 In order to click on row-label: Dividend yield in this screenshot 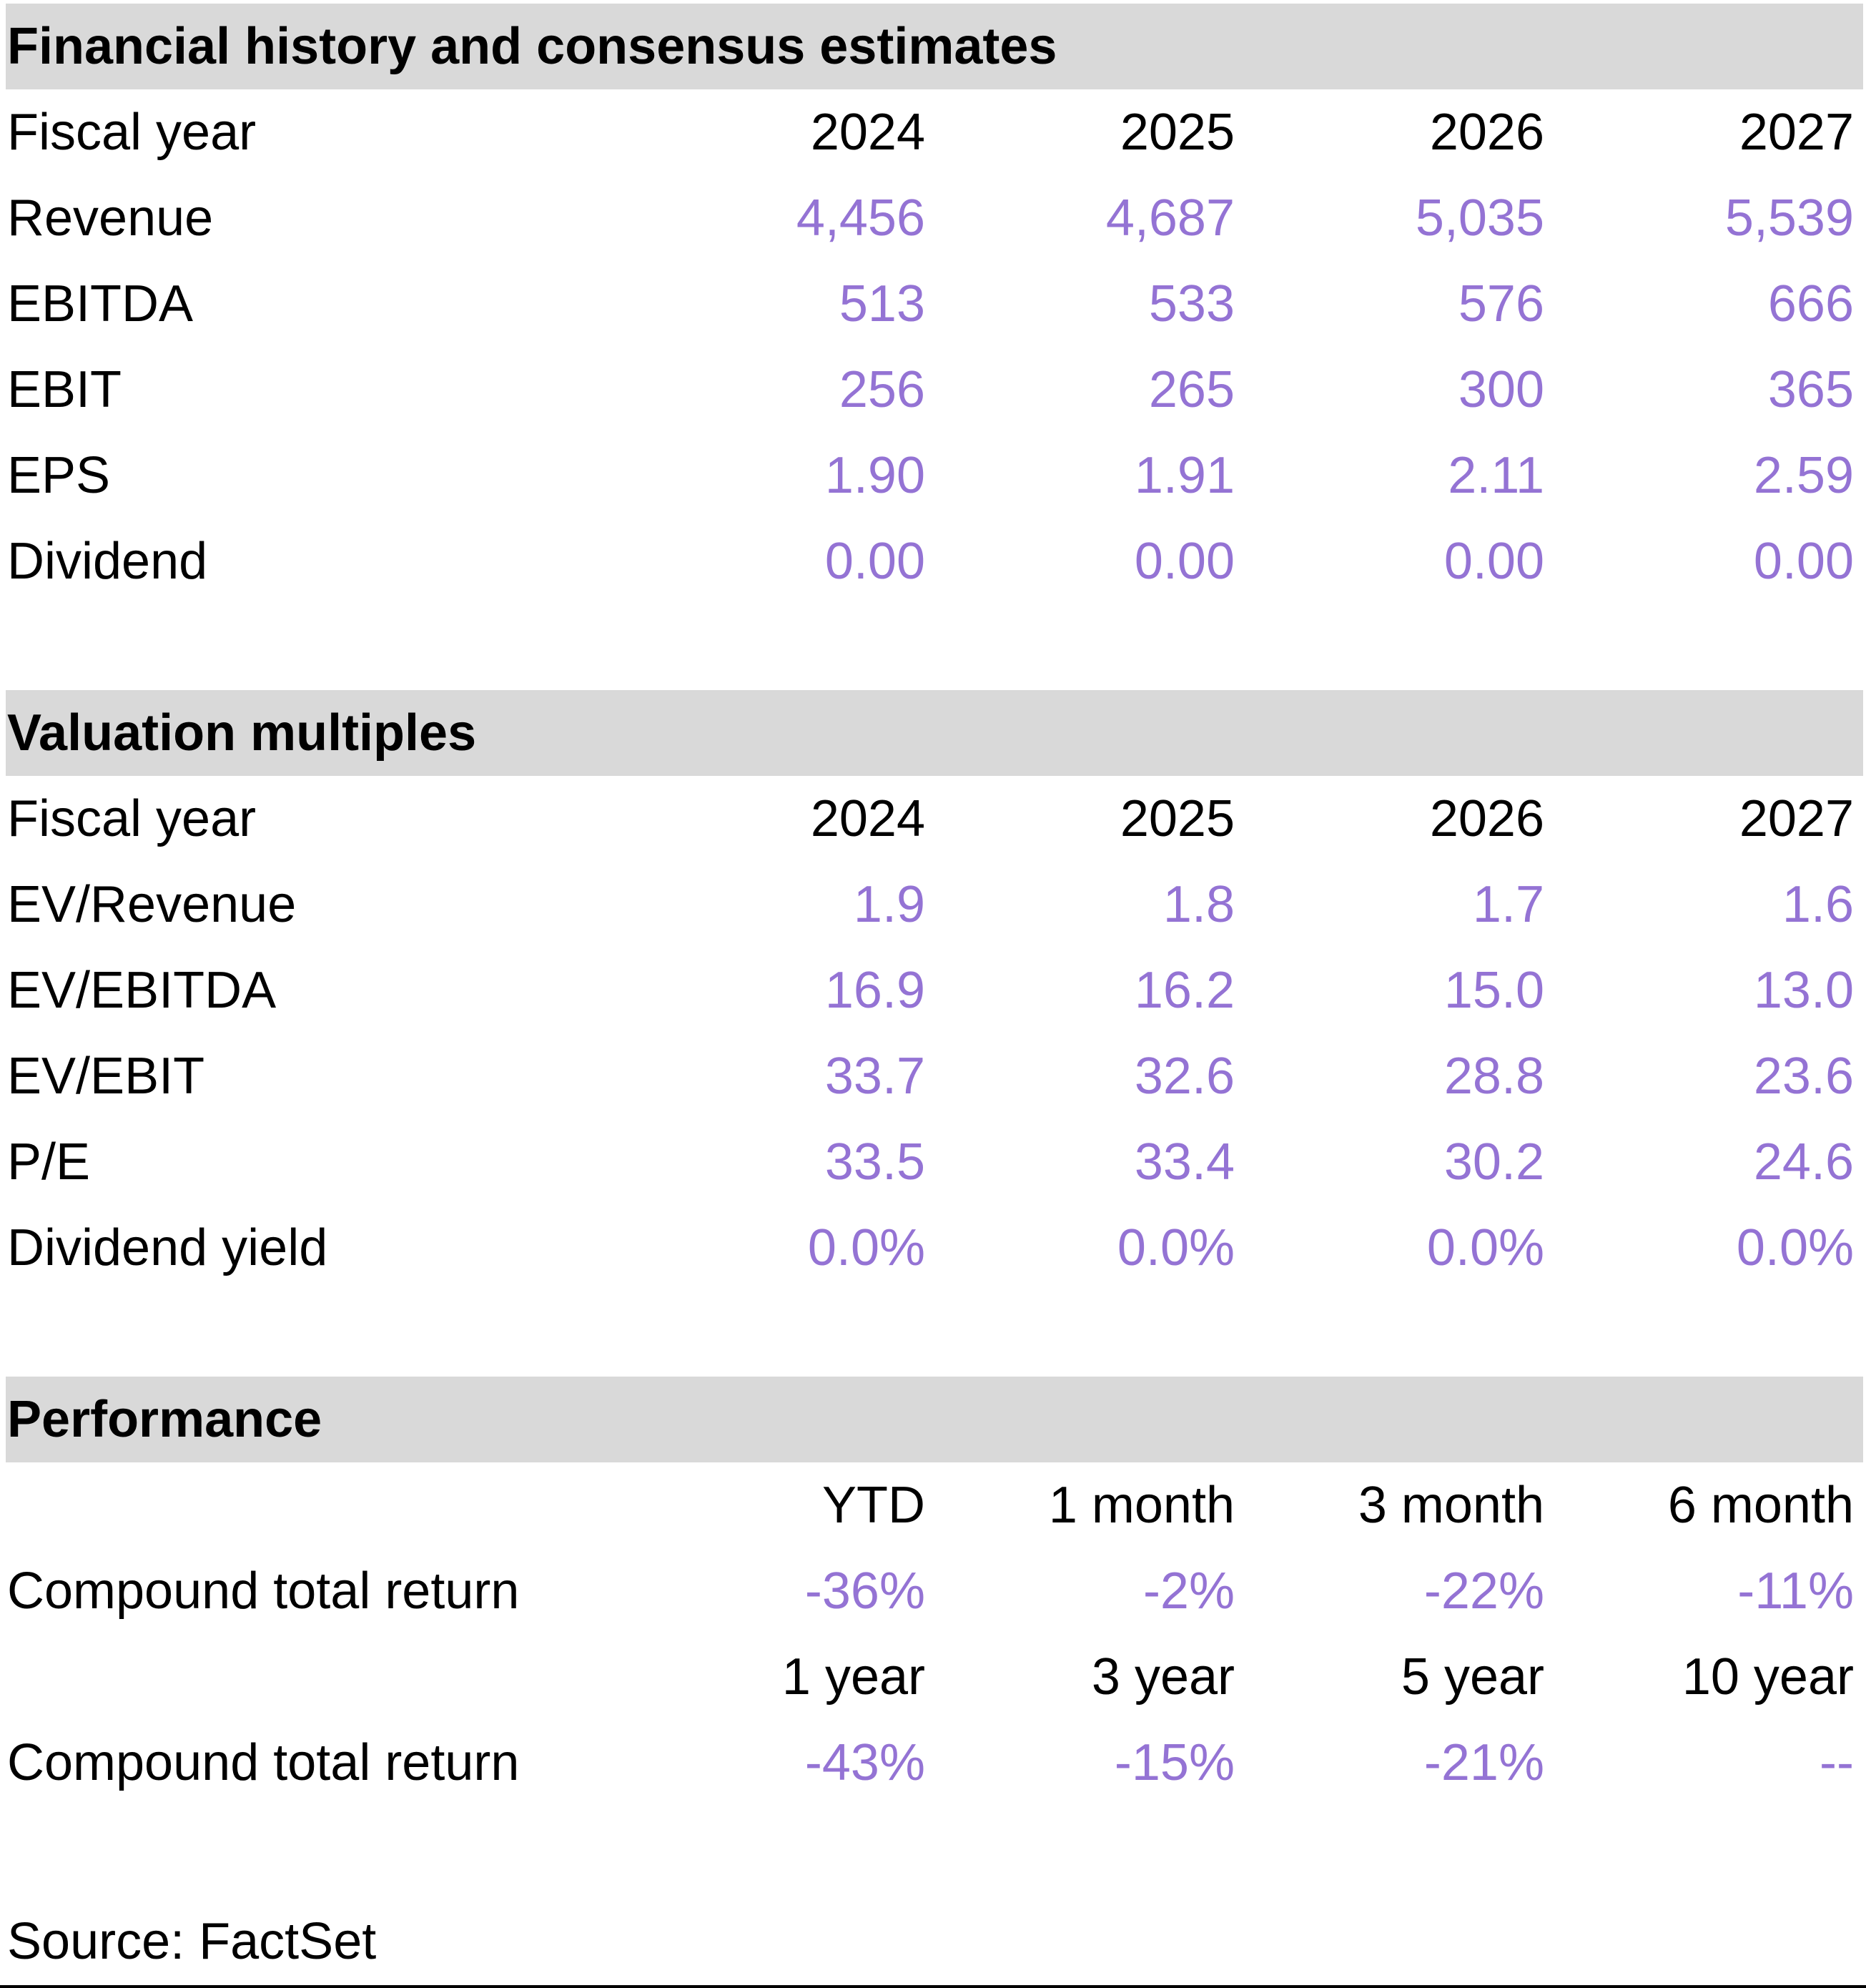, I will do `click(167, 1247)`.